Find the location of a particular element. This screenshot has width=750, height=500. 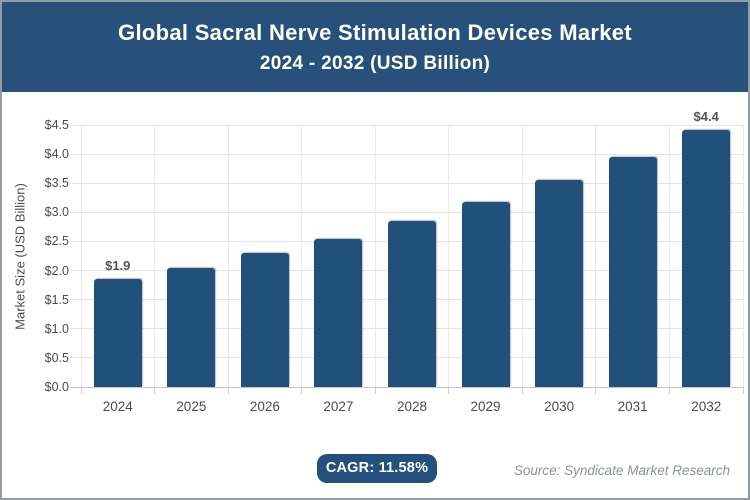

y-axis-title: Market Size (USD Billion) is located at coordinates (20, 256).